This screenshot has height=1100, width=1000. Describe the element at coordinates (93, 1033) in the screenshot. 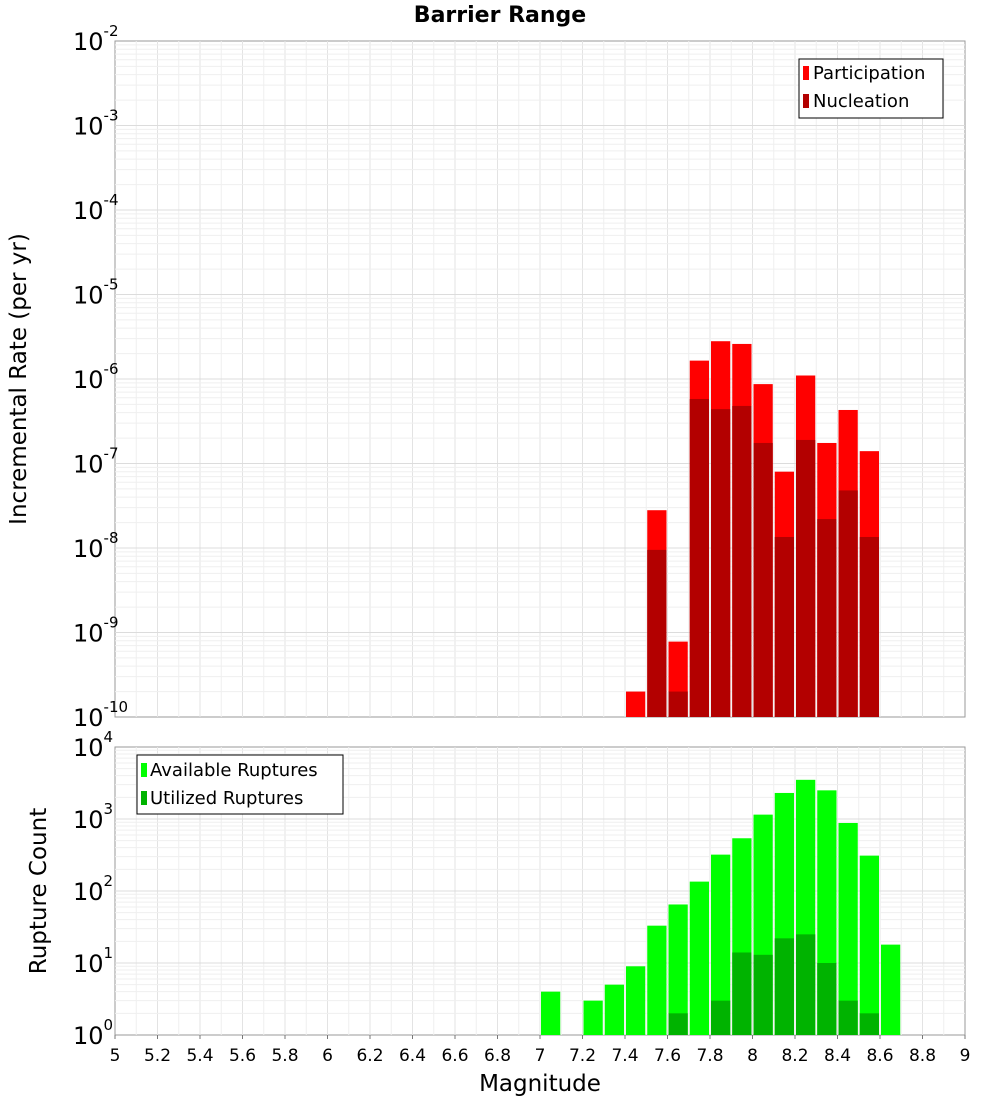

I see `count-y-tick-label: 10⁰` at that location.